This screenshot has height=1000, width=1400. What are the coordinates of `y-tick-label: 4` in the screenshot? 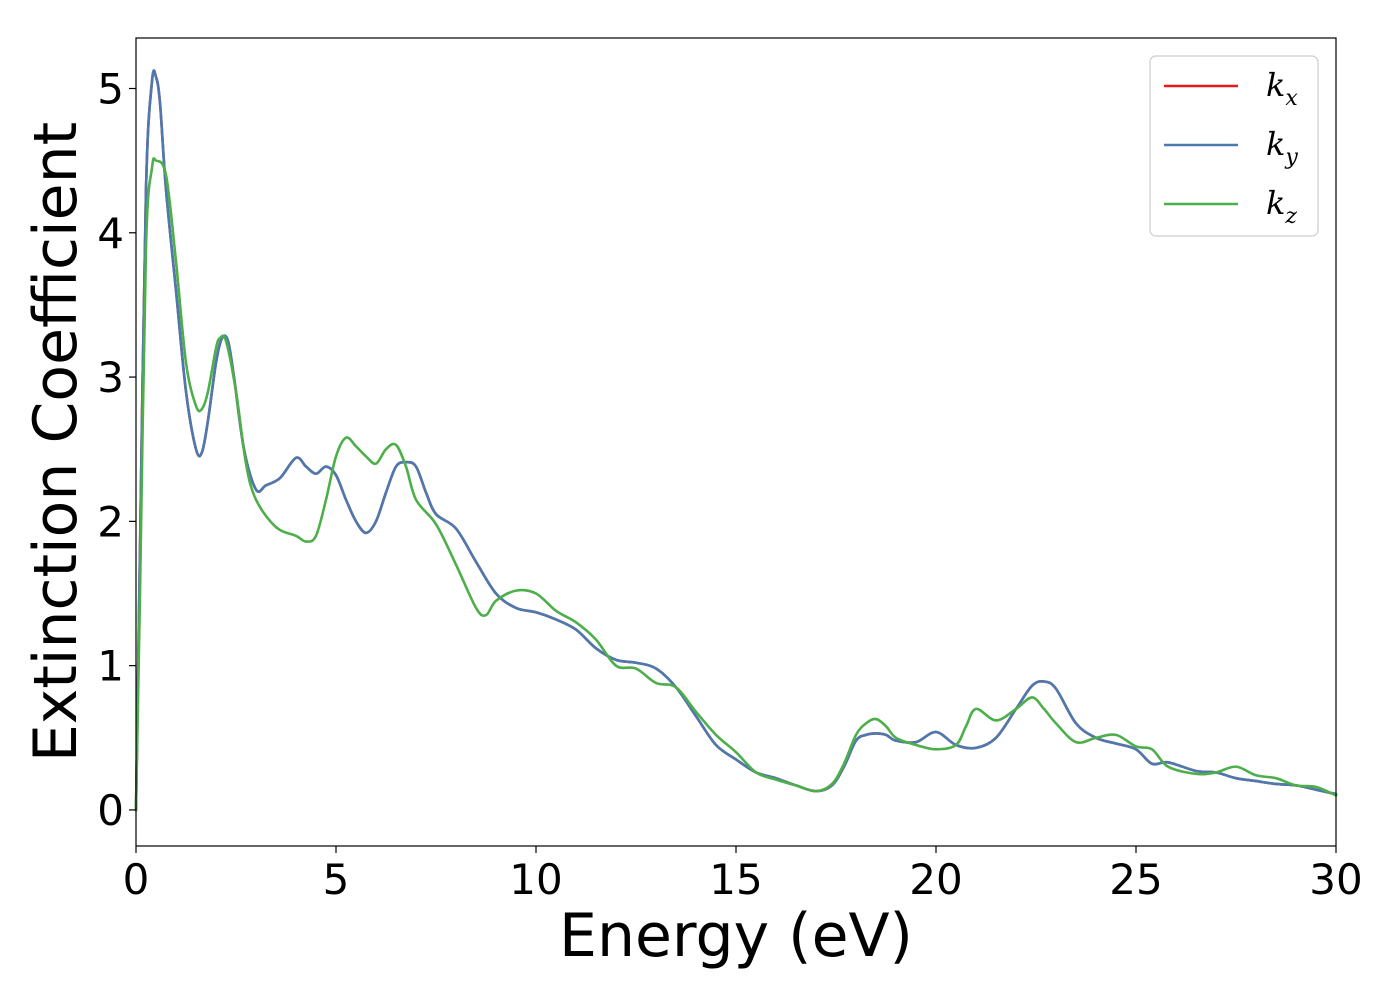 It's located at (110, 233).